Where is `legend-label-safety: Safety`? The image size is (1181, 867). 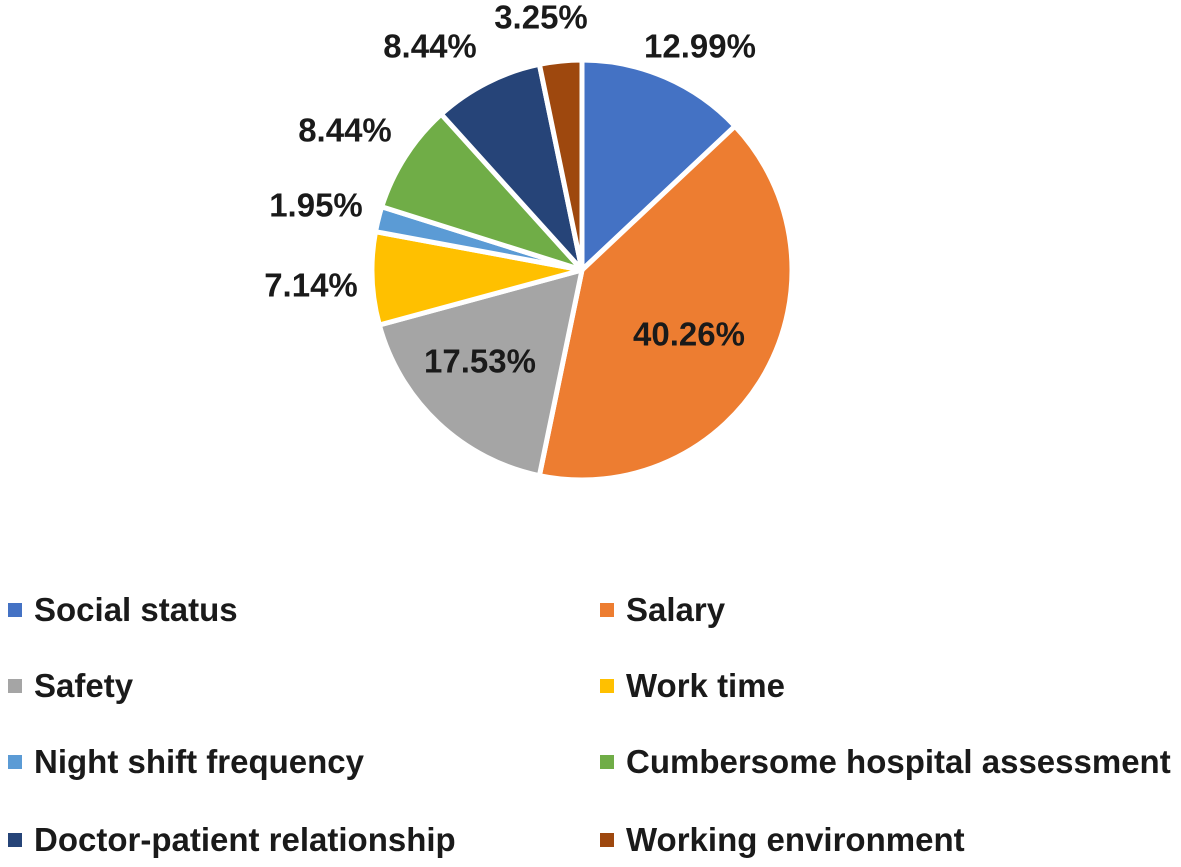
legend-label-safety: Safety is located at coordinates (84, 685).